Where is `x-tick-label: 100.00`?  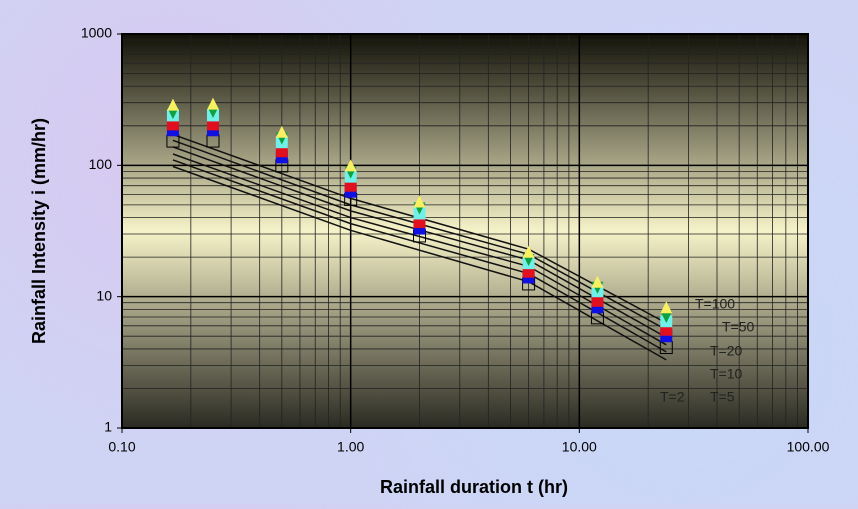 x-tick-label: 100.00 is located at coordinates (808, 447).